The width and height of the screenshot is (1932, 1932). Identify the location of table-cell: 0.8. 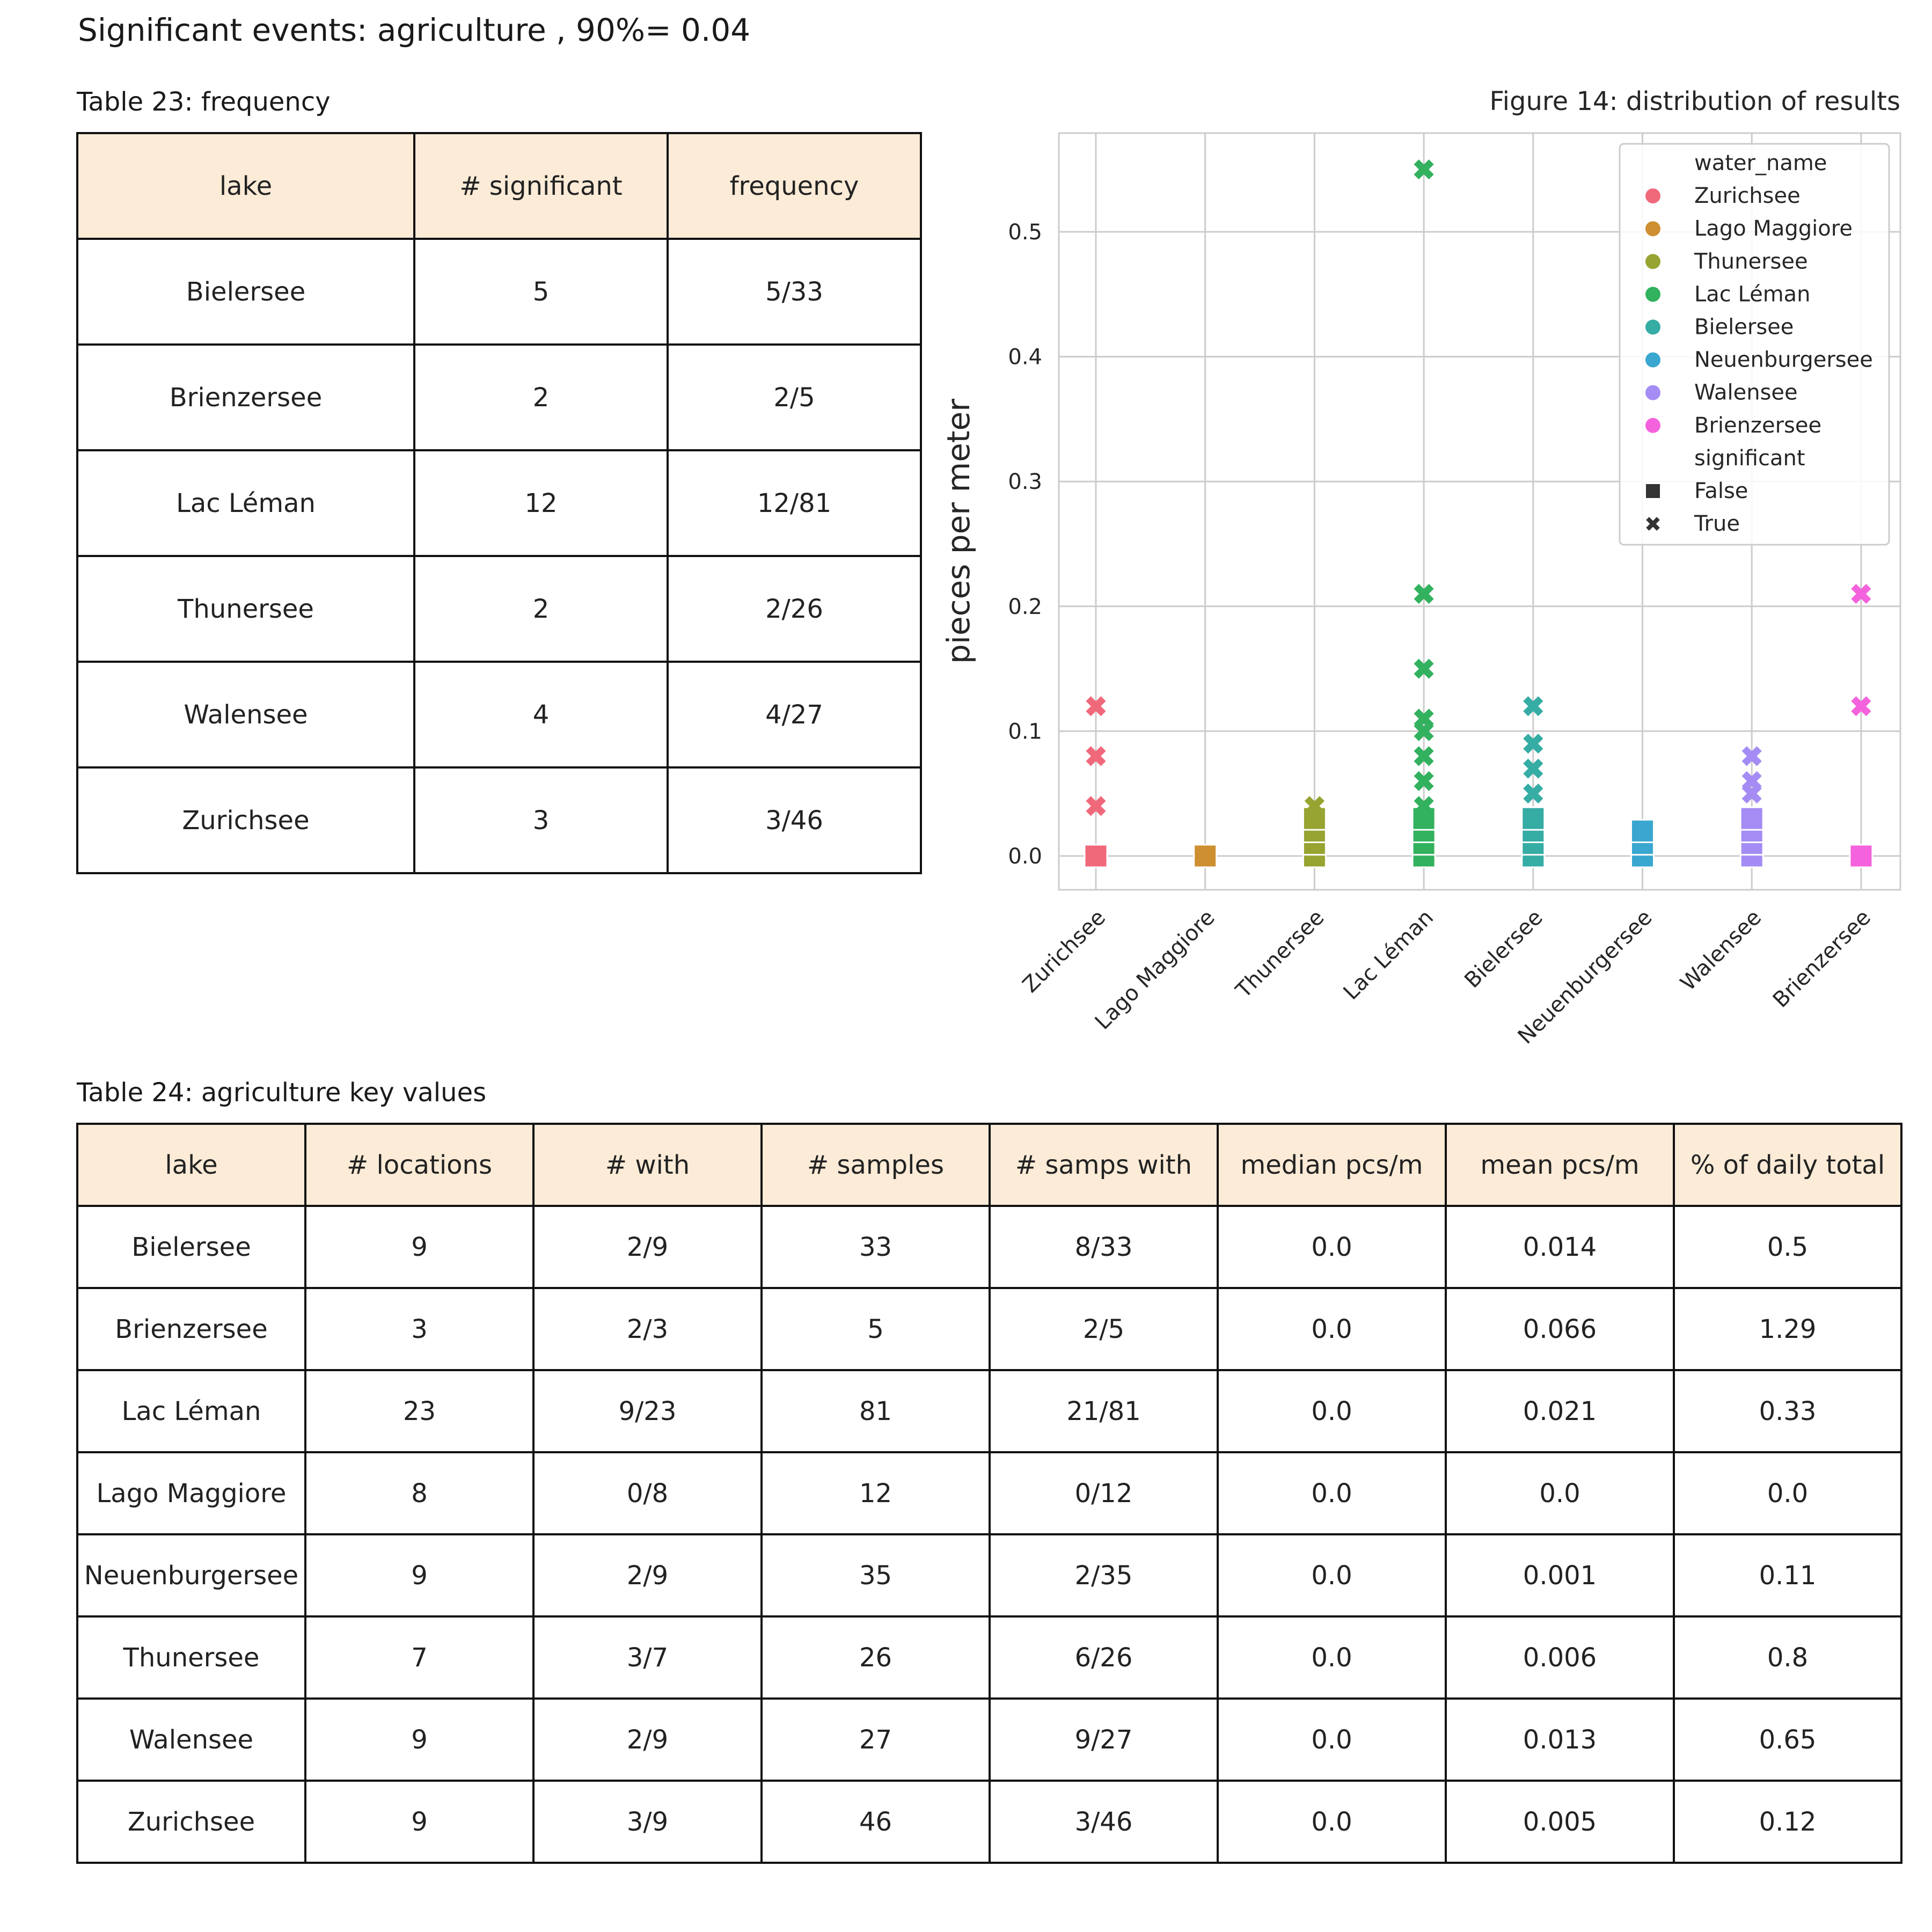
(1787, 1657).